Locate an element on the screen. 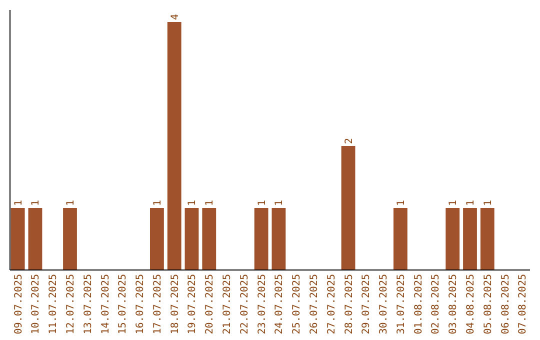 The image size is (540, 340). x-tick-label: 06.08.2025 is located at coordinates (506, 304).